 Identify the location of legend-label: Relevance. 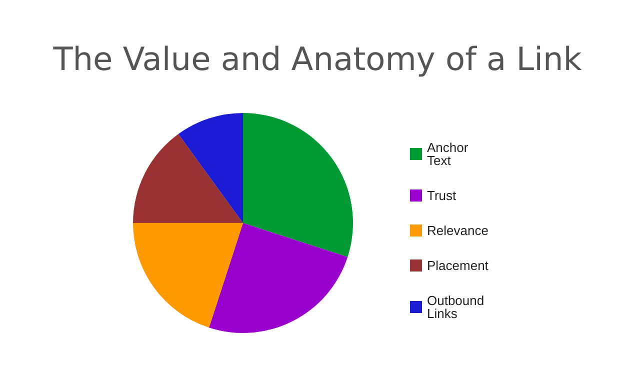
(457, 230).